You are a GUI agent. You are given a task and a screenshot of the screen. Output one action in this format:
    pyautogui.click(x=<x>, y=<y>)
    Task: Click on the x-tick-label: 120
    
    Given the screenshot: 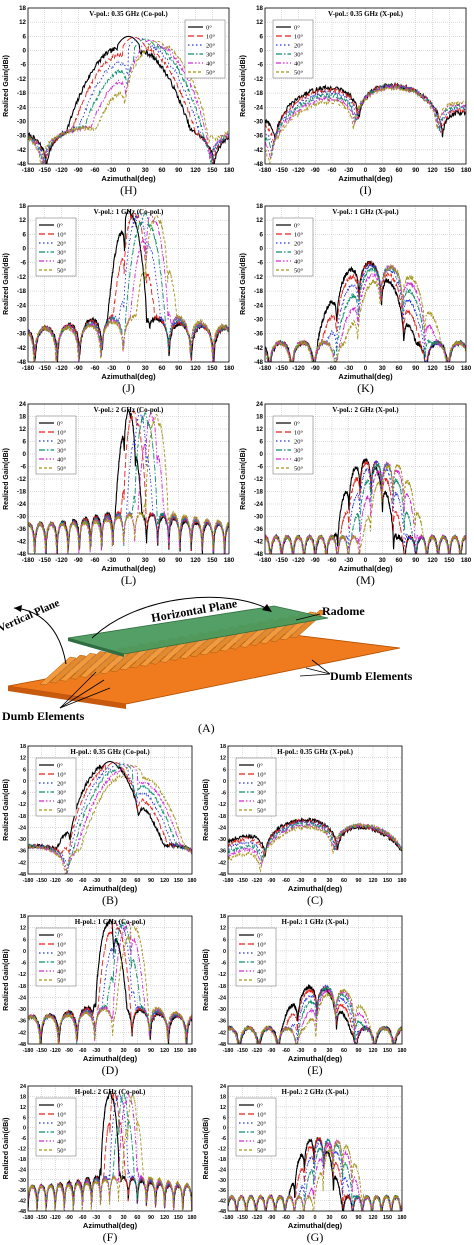 What is the action you would take?
    pyautogui.click(x=195, y=170)
    